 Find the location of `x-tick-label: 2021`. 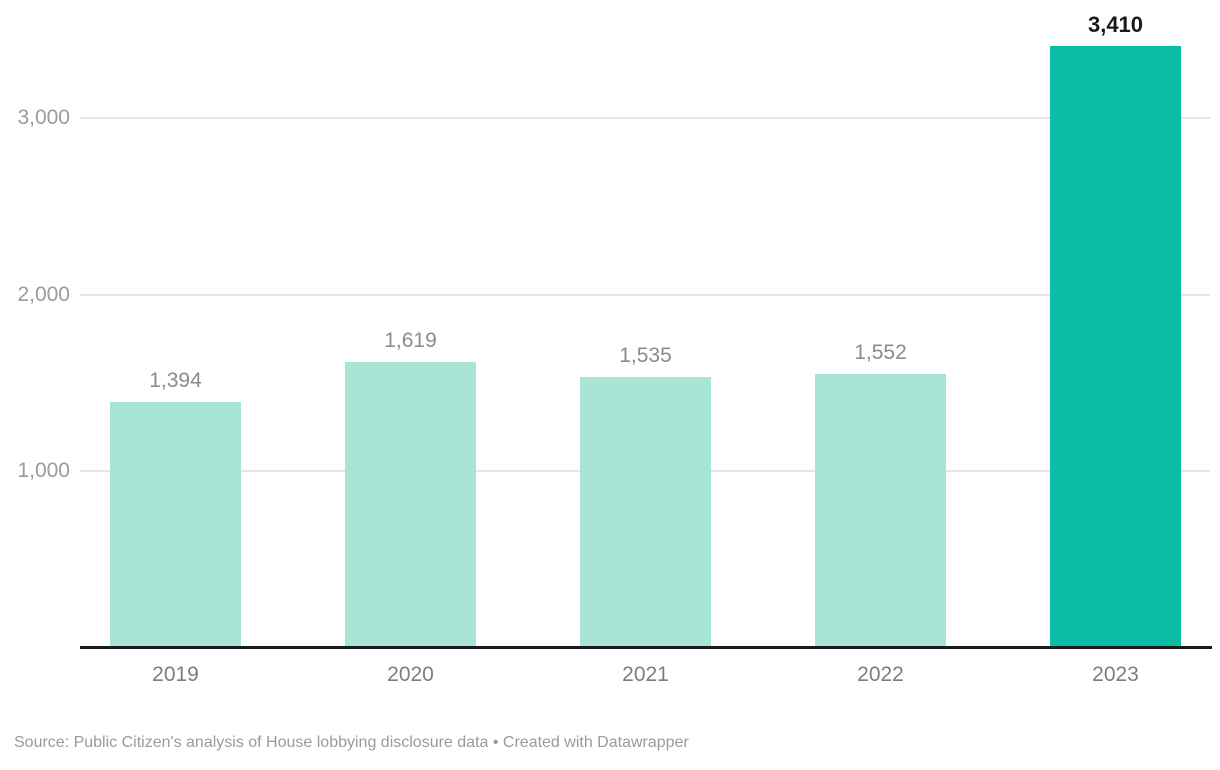

x-tick-label: 2021 is located at coordinates (645, 674).